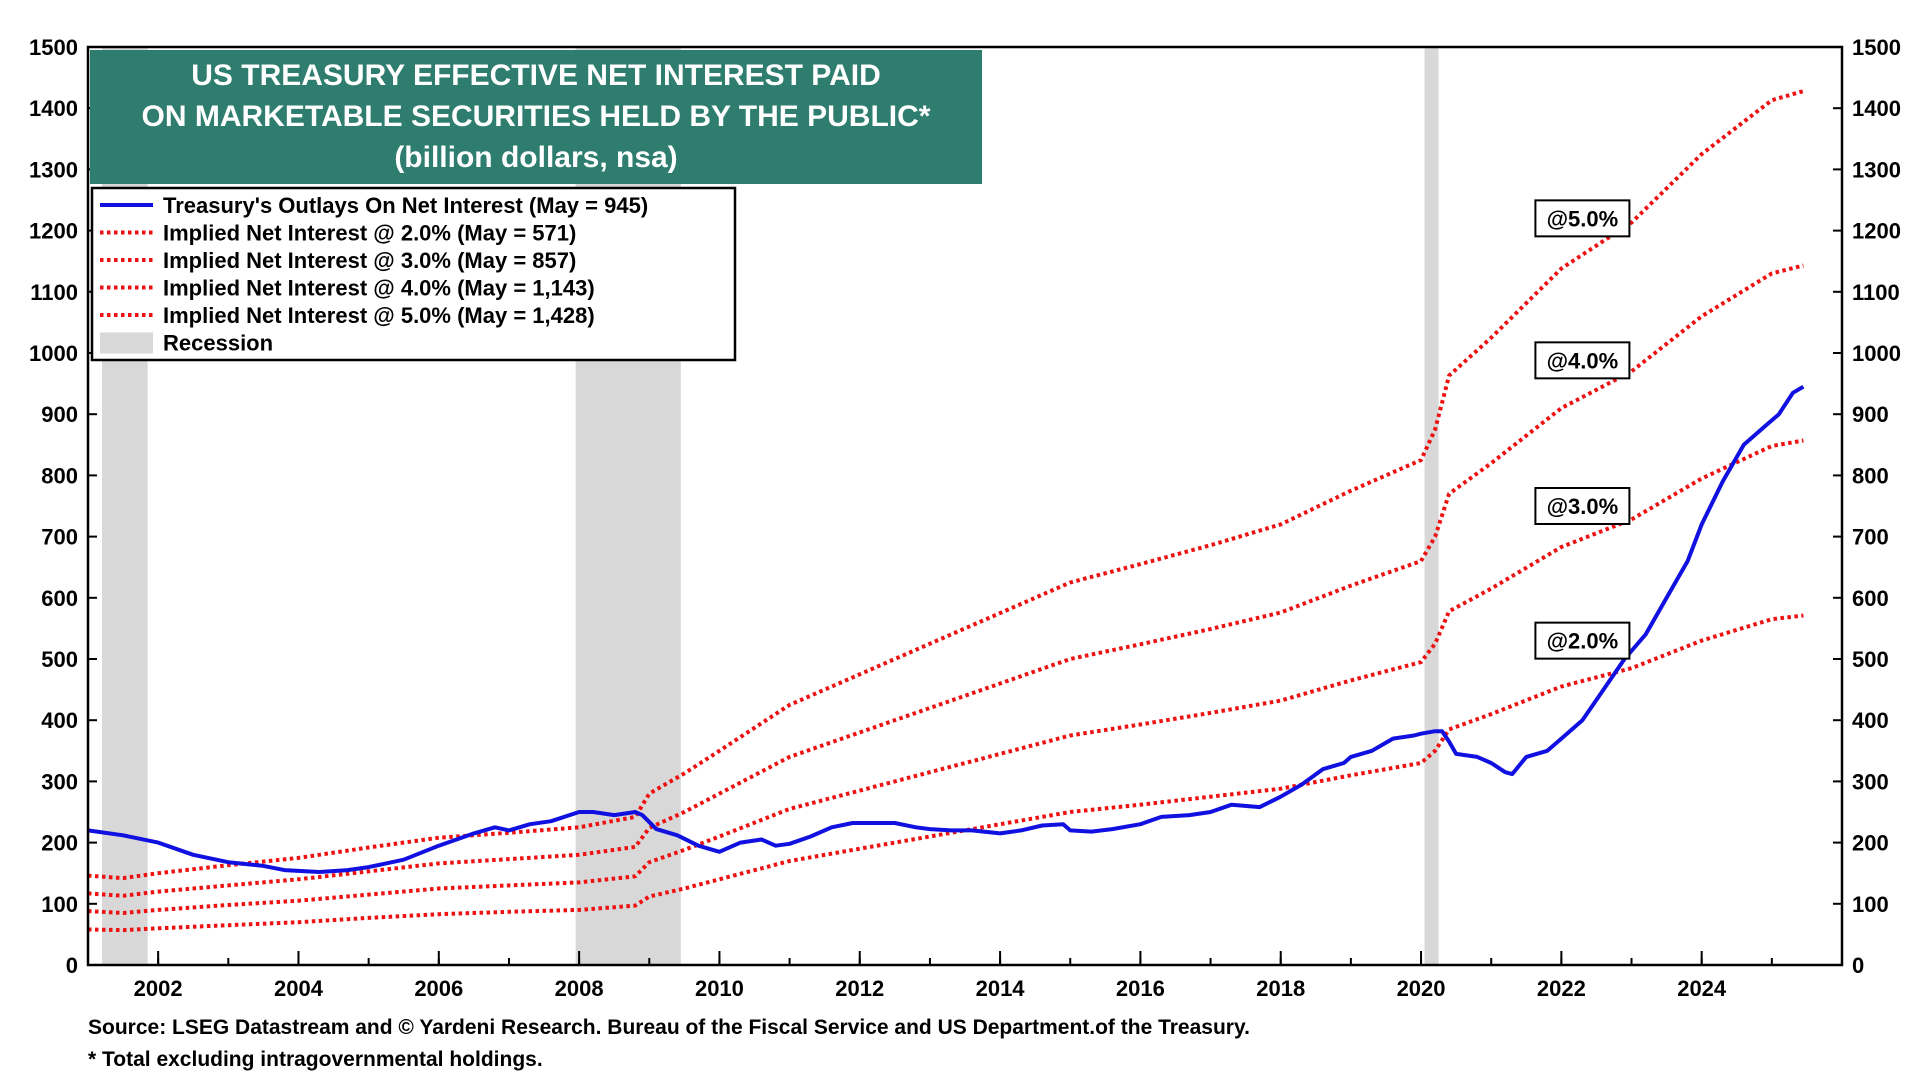 This screenshot has width=1920, height=1080. I want to click on y-tick-label-left: 700, so click(59, 537).